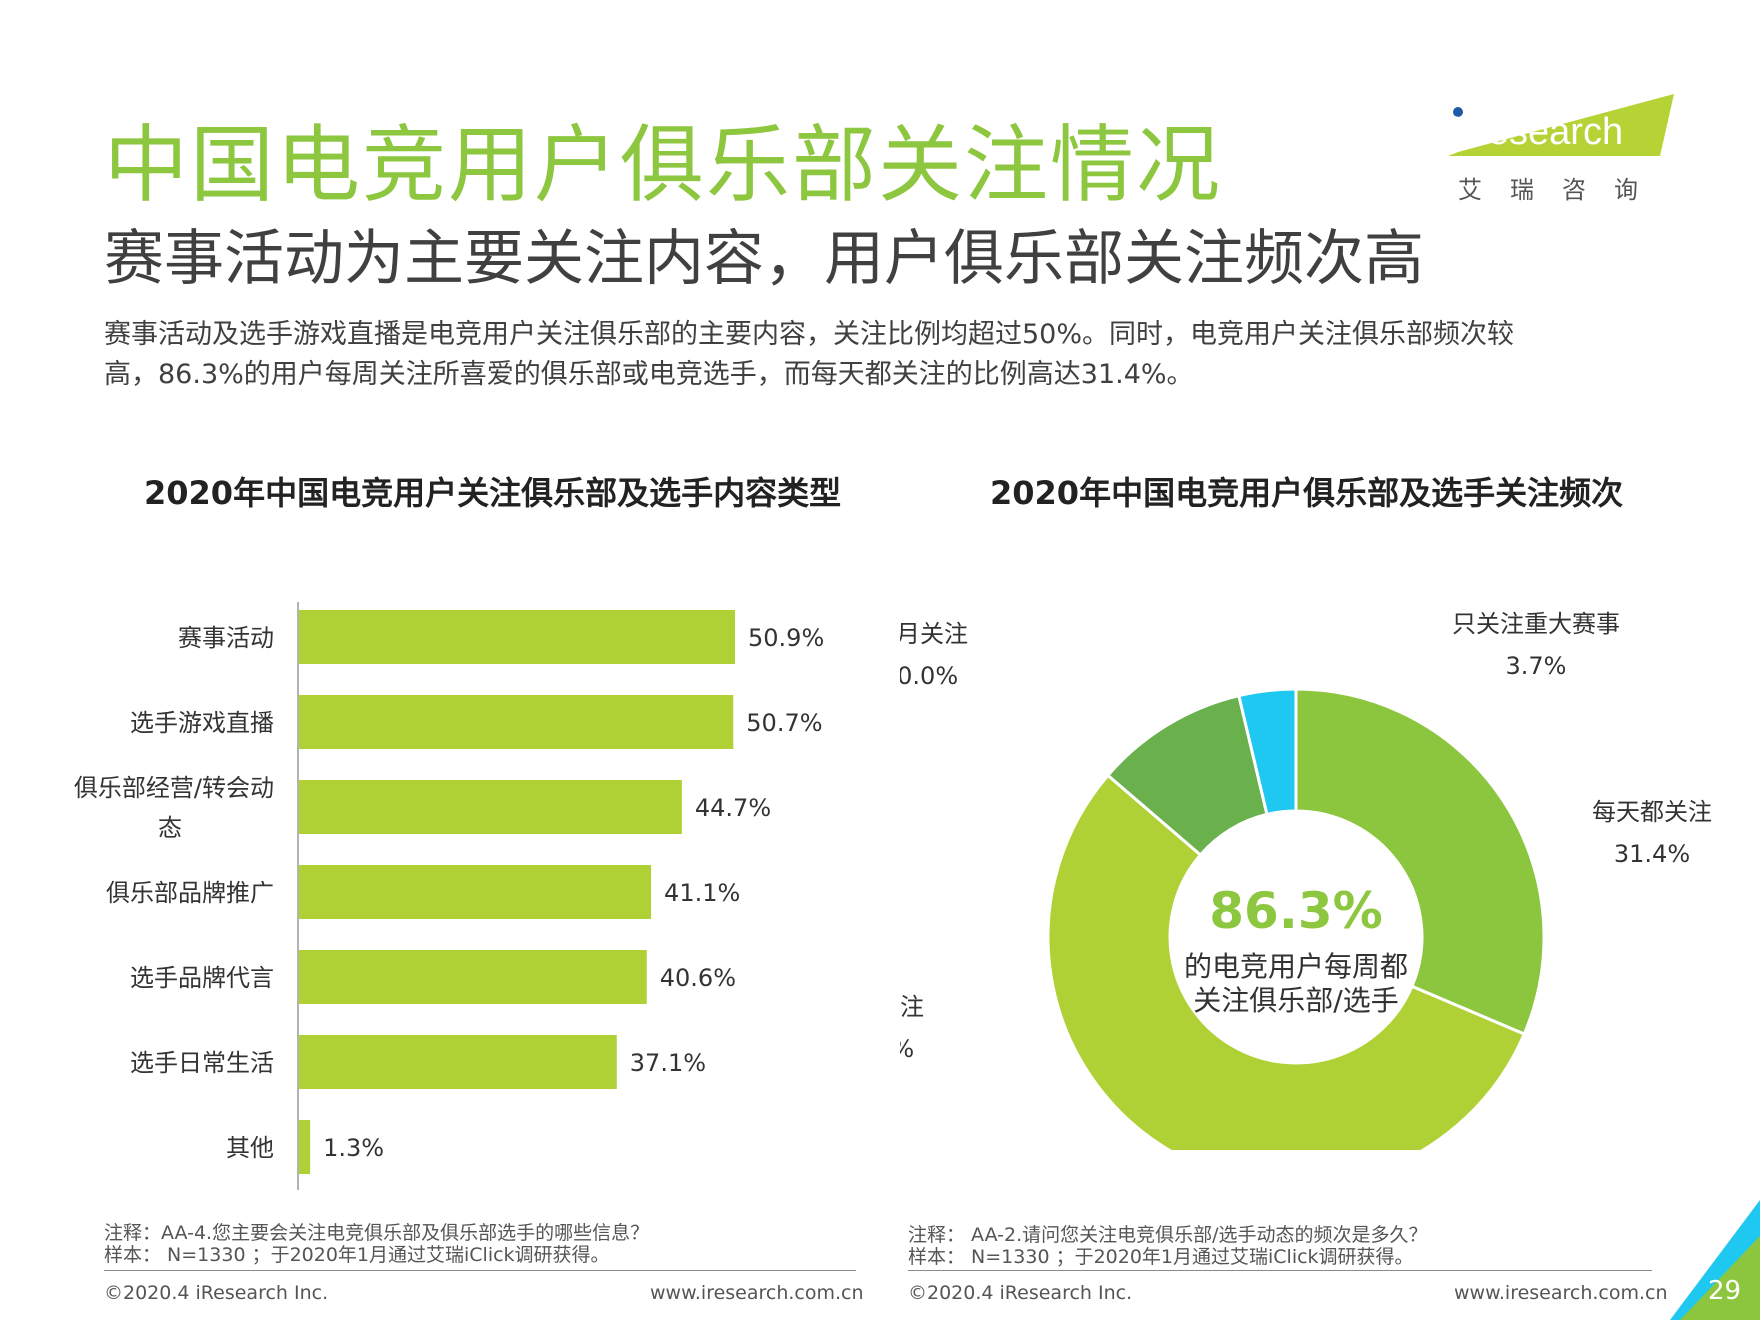 The height and width of the screenshot is (1320, 1760). What do you see at coordinates (1161, 1257) in the screenshot?
I see `donut-chart-sample: 样本： N=1330 ；于2020年1月通过艾瑞iClick调研获得。` at bounding box center [1161, 1257].